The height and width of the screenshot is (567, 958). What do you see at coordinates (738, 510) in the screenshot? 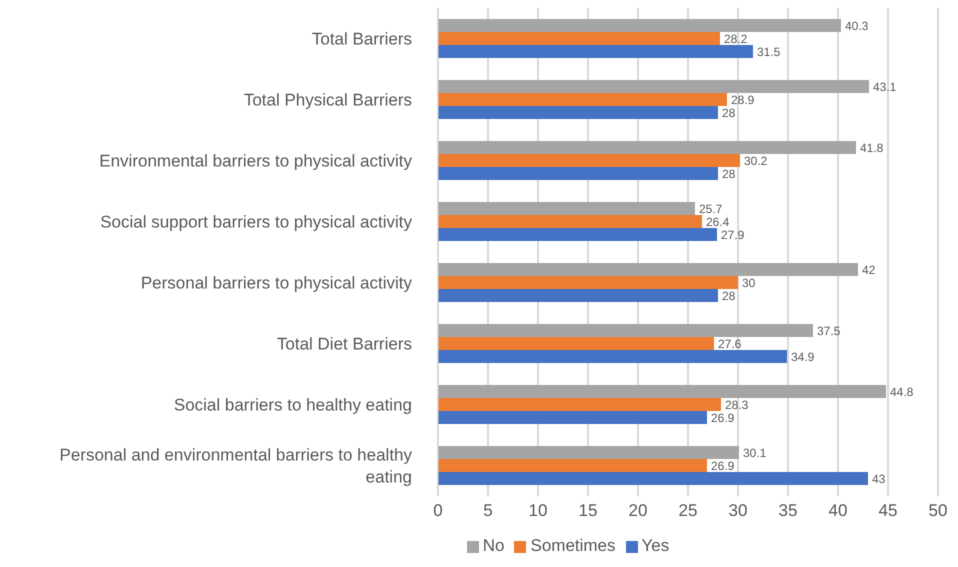
I see `x-tick-label: 30` at bounding box center [738, 510].